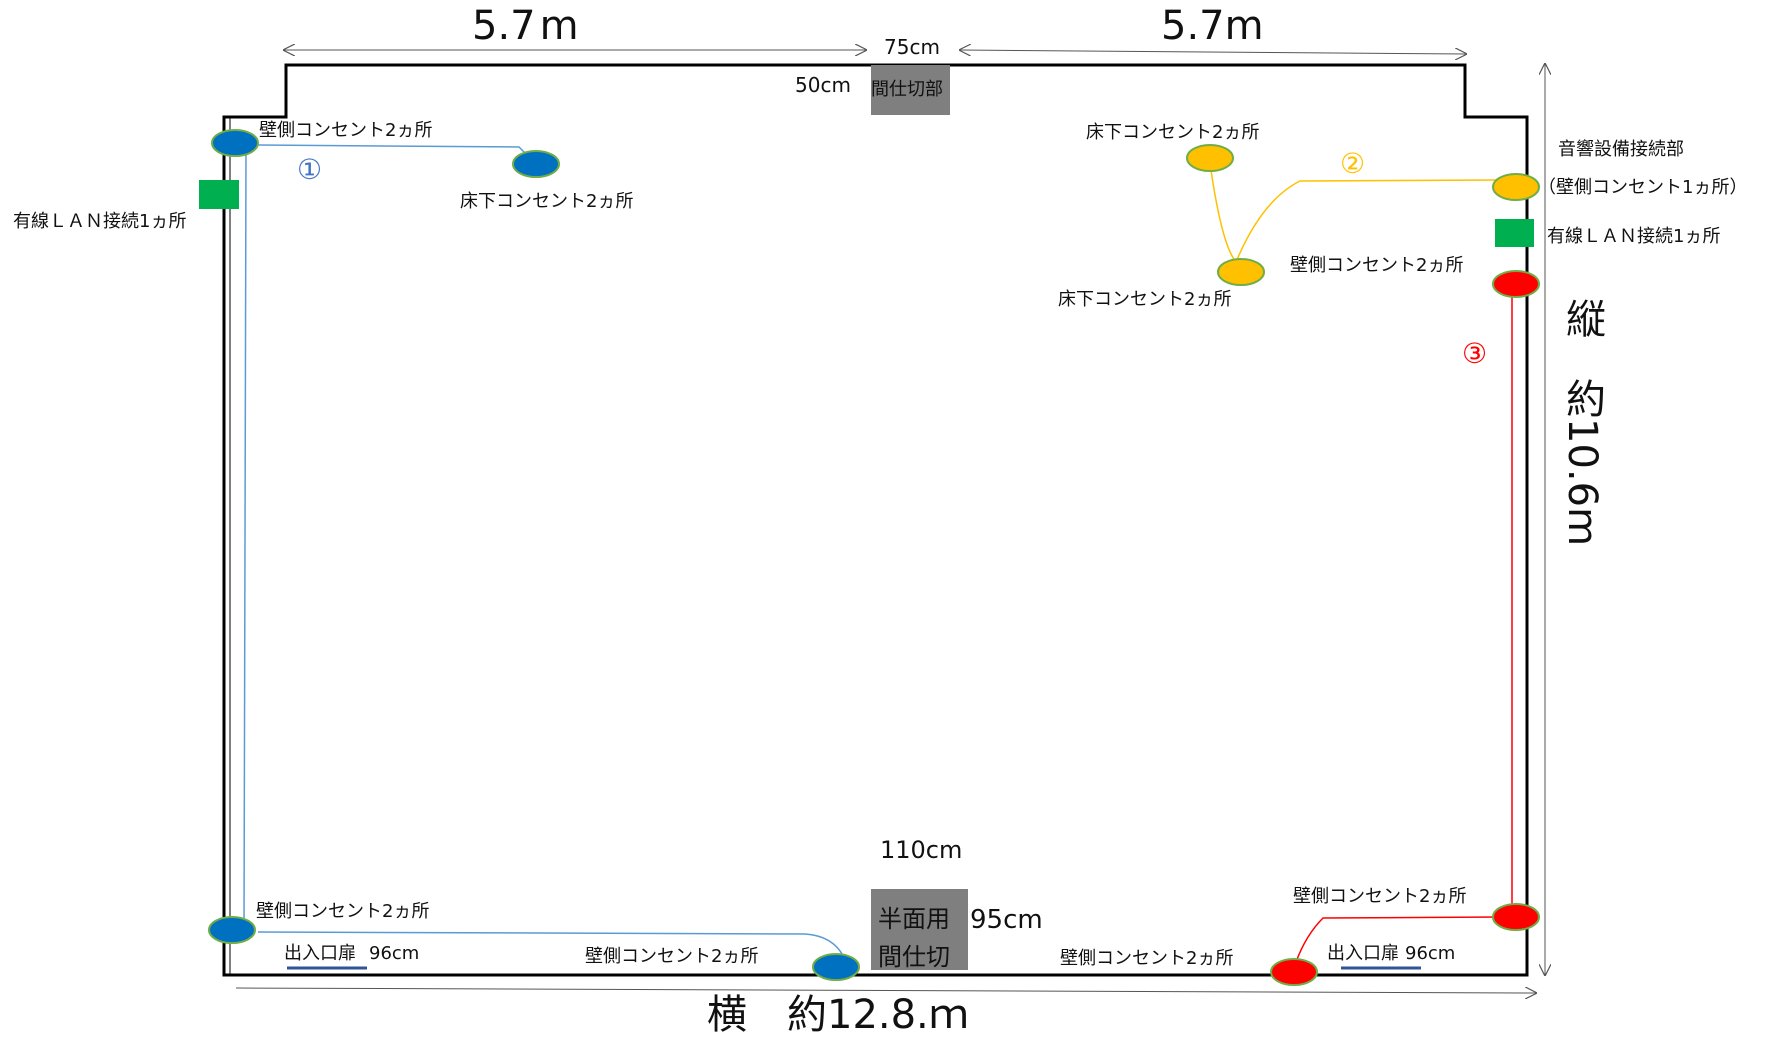 Image resolution: width=1778 pixels, height=1042 pixels. Describe the element at coordinates (343, 911) in the screenshot. I see `label-wall-bottom-left: 壁側コンセント2ヵ所` at that location.